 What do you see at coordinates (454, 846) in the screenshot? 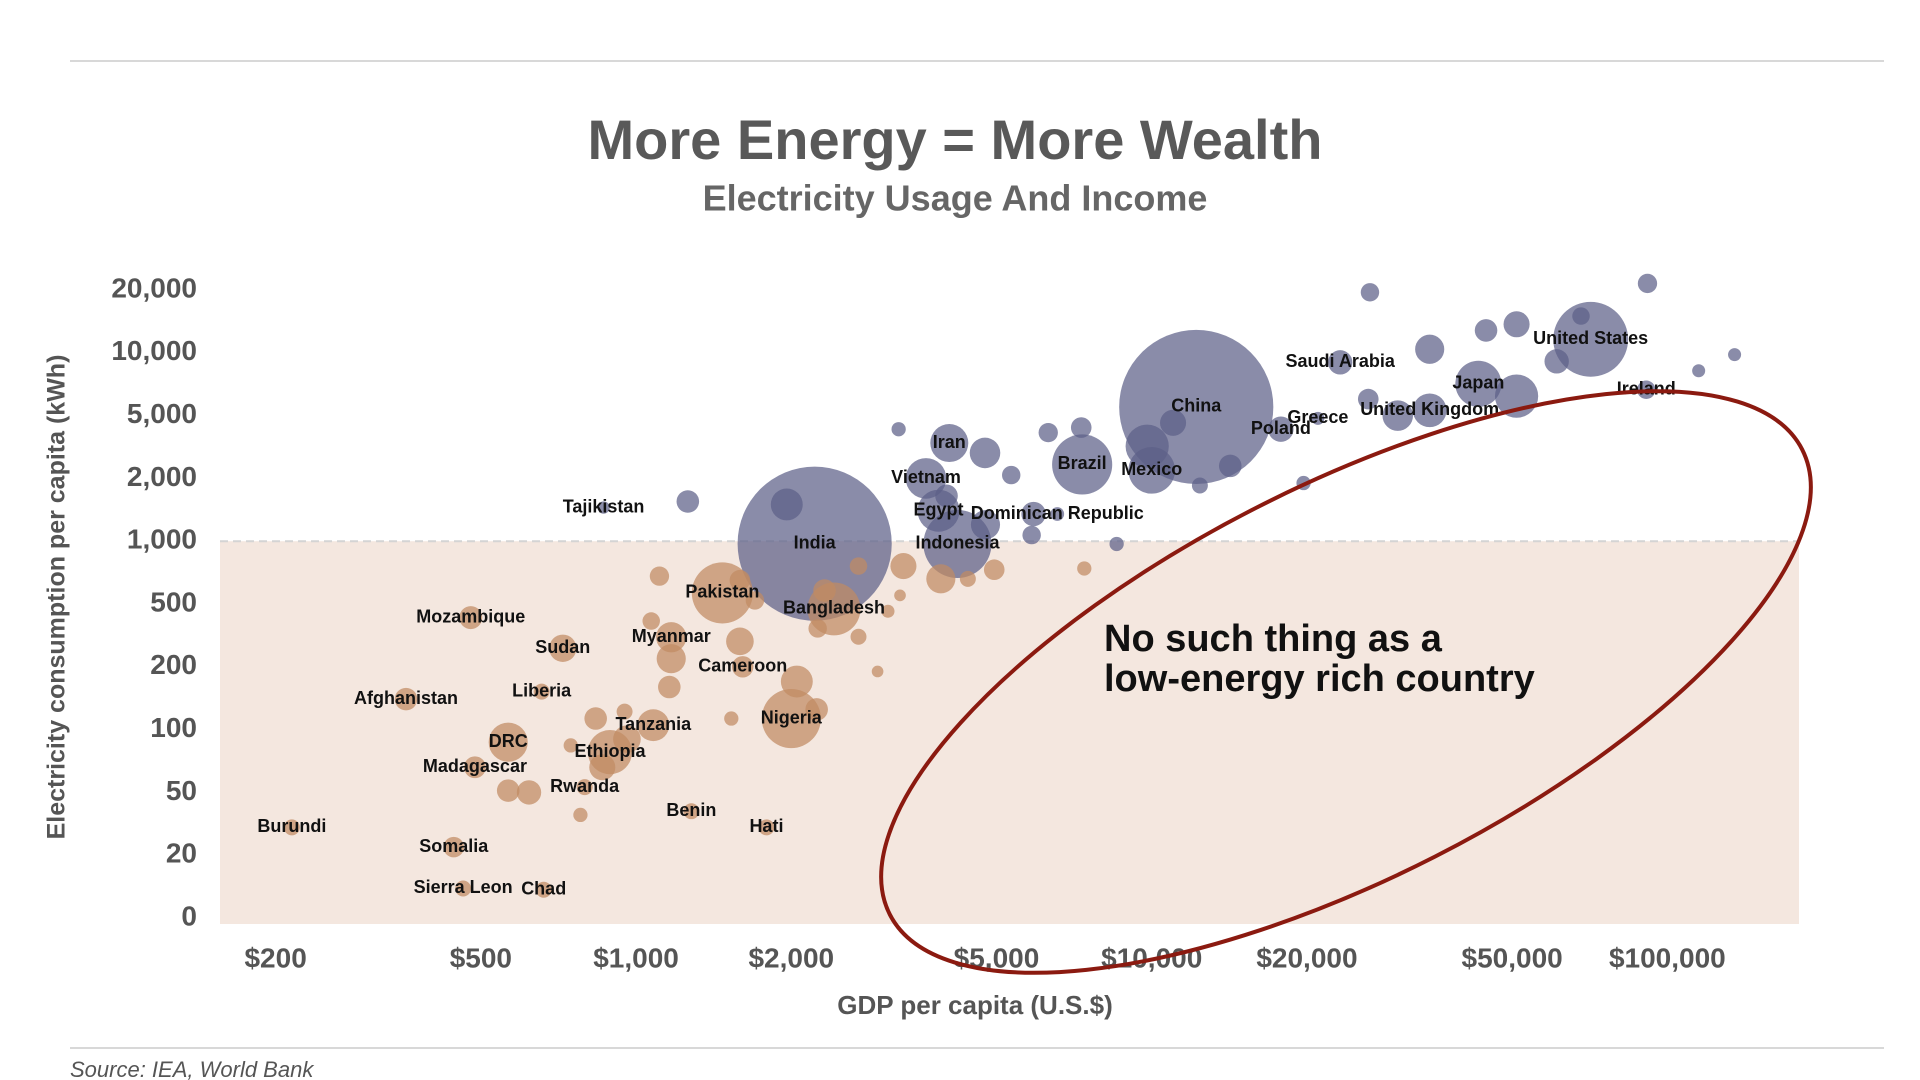
I see `country-label: Somalia` at bounding box center [454, 846].